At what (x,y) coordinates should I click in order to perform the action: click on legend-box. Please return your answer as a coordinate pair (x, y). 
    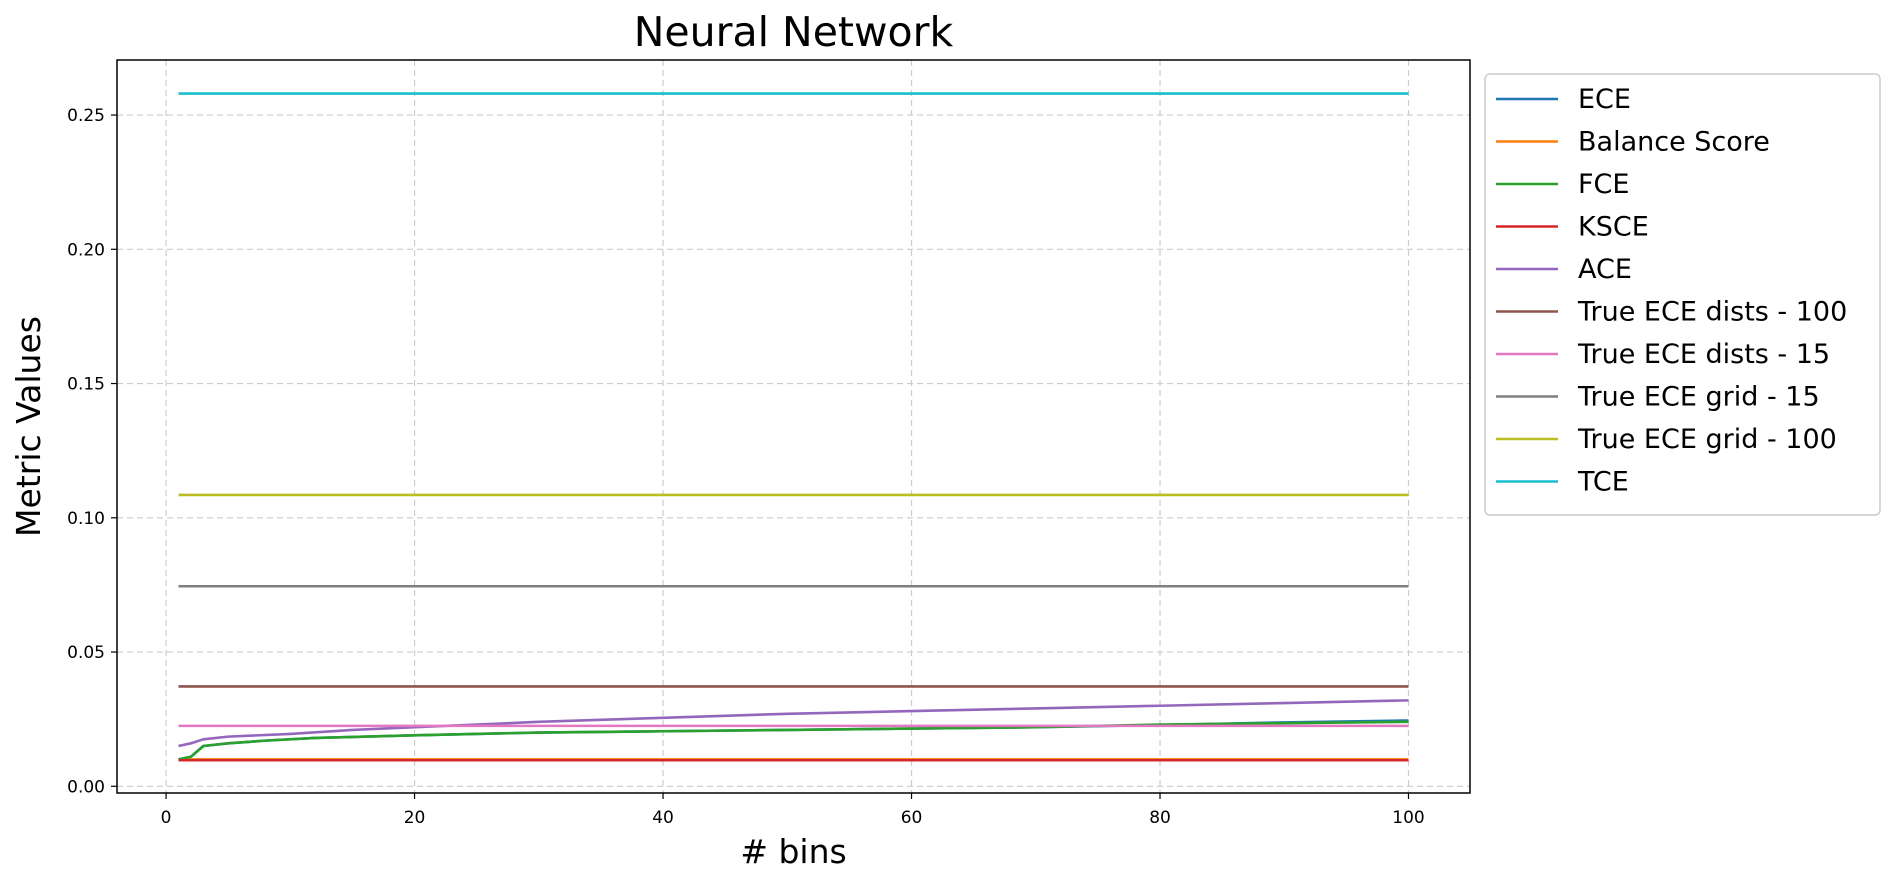
    Looking at the image, I should click on (1682, 294).